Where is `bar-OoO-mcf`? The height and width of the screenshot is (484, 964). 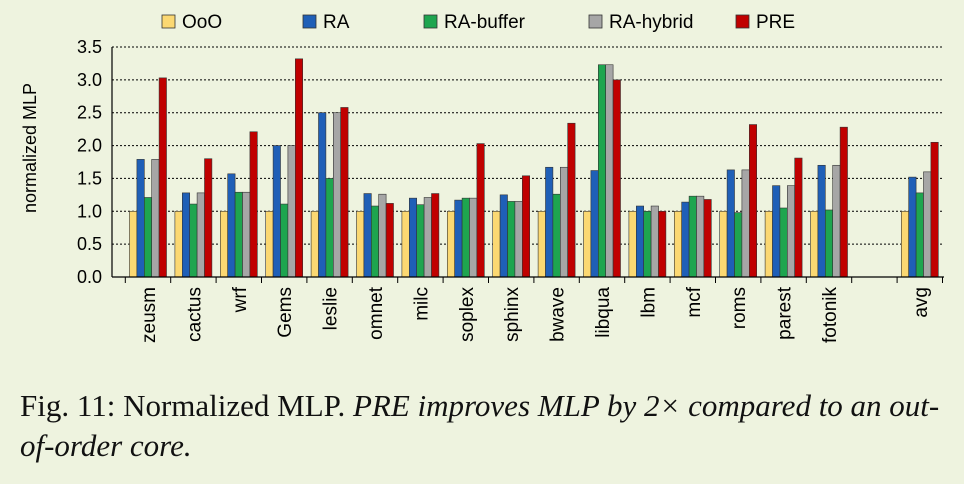 bar-OoO-mcf is located at coordinates (677, 244).